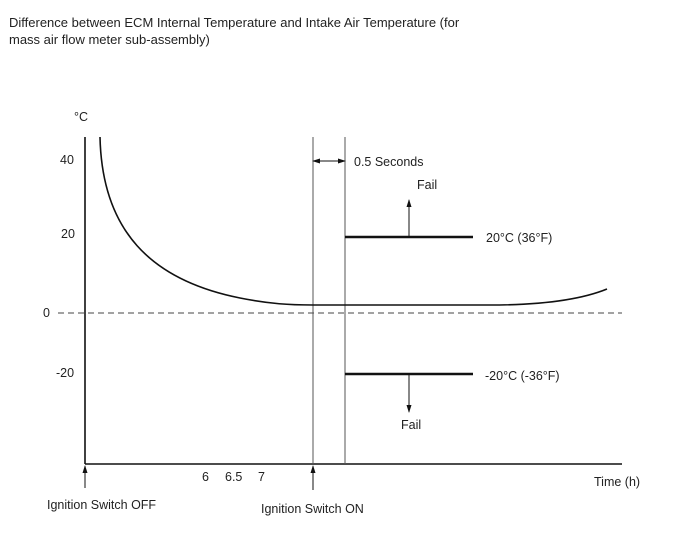 This screenshot has height=560, width=688. I want to click on lower-fail-label: Fail, so click(411, 425).